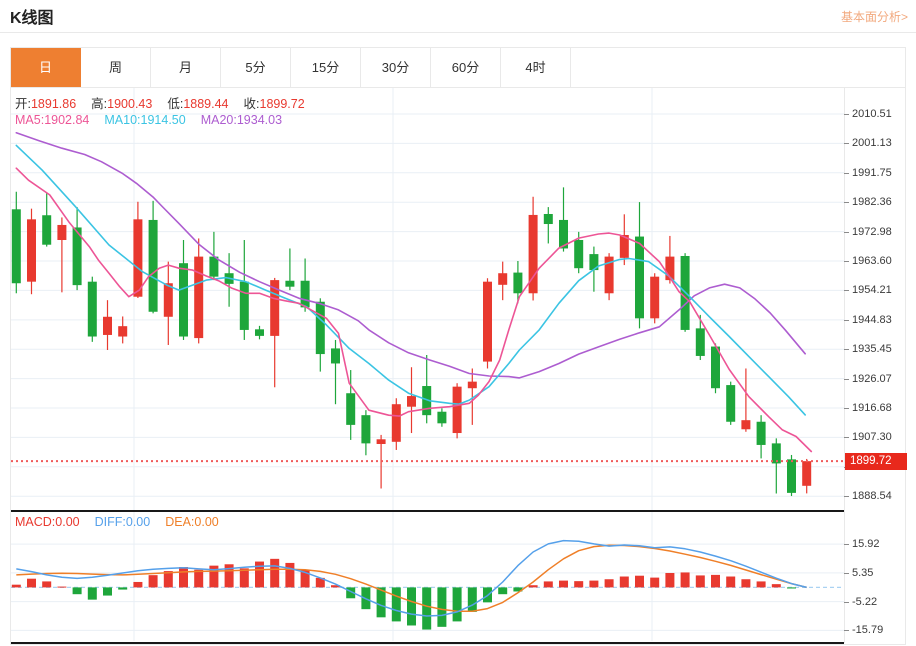 This screenshot has width=916, height=646. What do you see at coordinates (872, 143) in the screenshot?
I see `axis-label: 2001.13` at bounding box center [872, 143].